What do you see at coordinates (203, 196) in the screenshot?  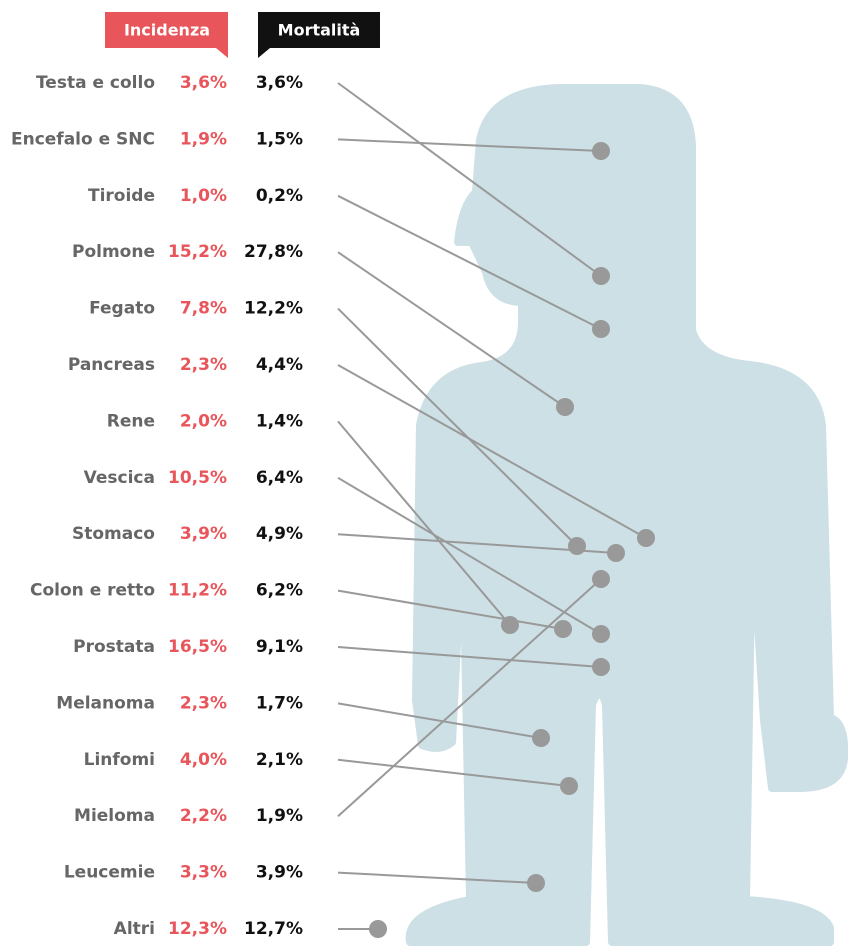 I see `incidence-value: 1,0%` at bounding box center [203, 196].